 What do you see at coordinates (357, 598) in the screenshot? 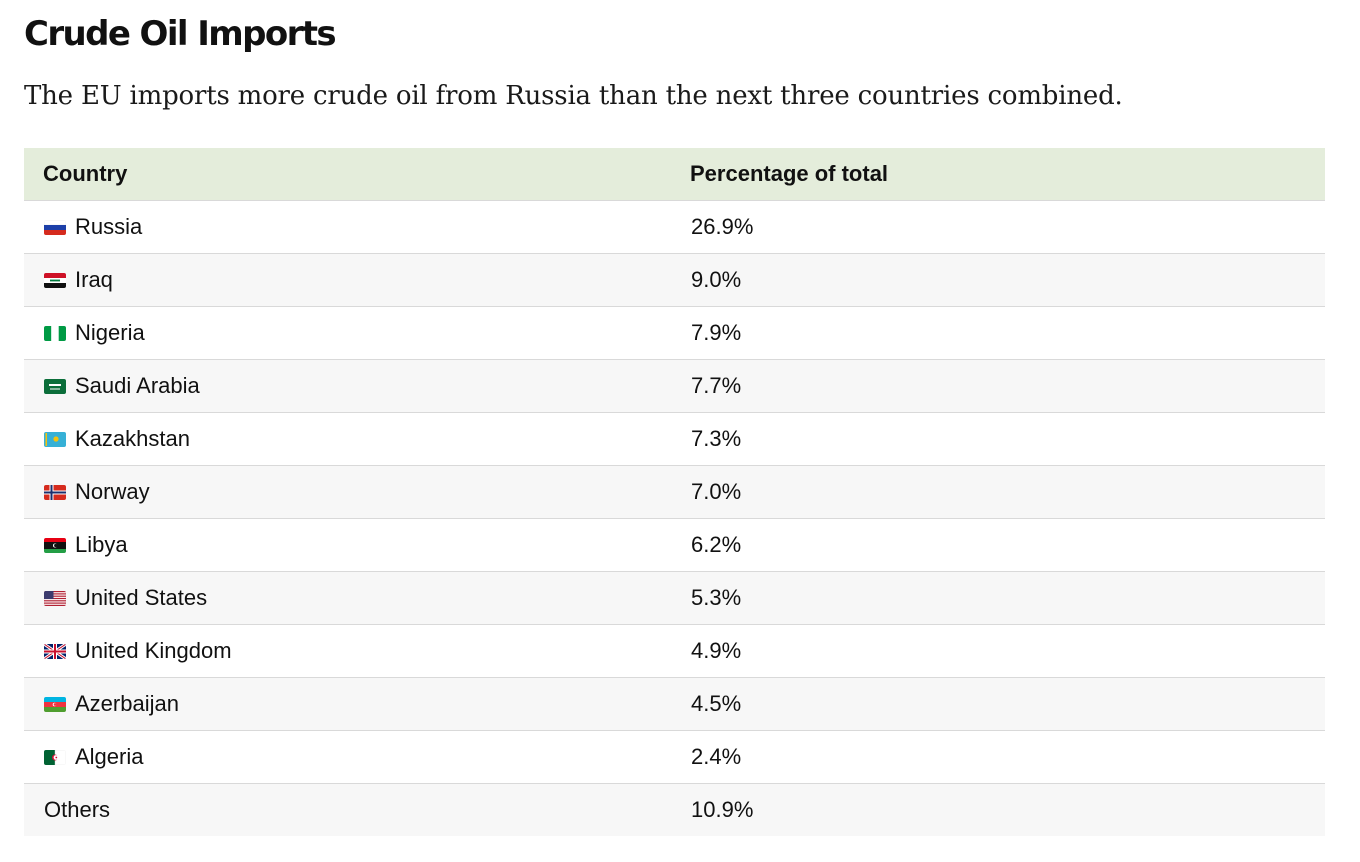
I see `country-cell: United States` at bounding box center [357, 598].